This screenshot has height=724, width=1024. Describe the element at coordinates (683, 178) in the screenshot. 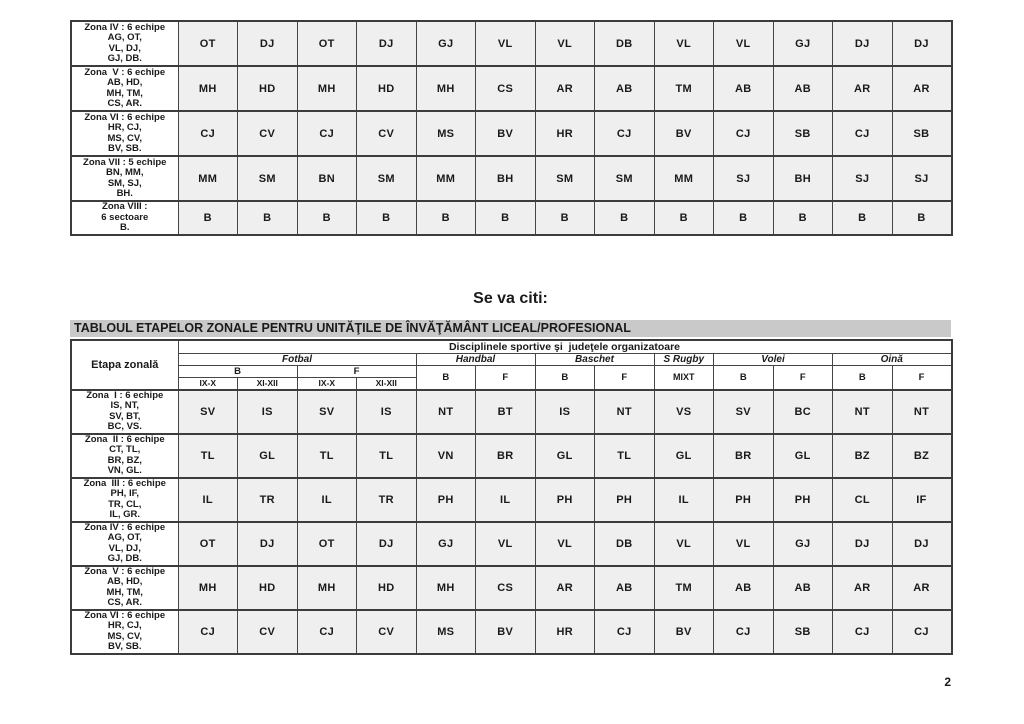

I see `organizer-county-cell: MM` at that location.